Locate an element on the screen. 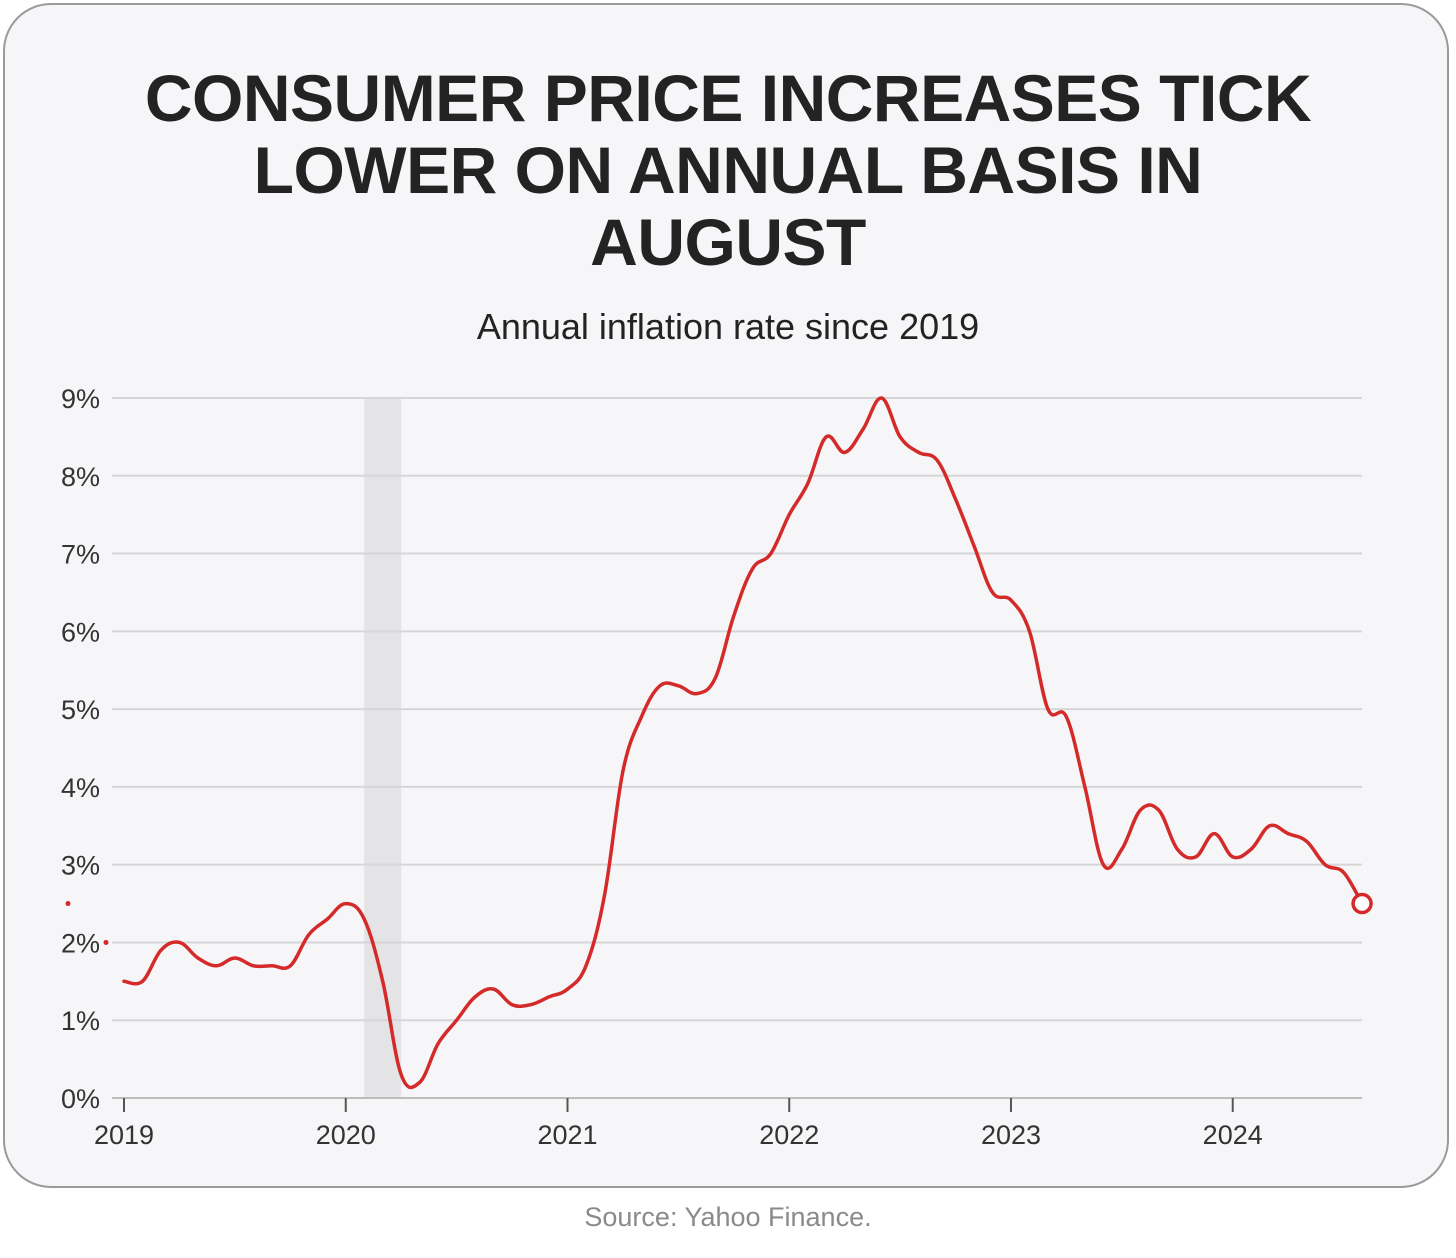 The width and height of the screenshot is (1456, 1258). y-tick-label: 1% is located at coordinates (80, 1021).